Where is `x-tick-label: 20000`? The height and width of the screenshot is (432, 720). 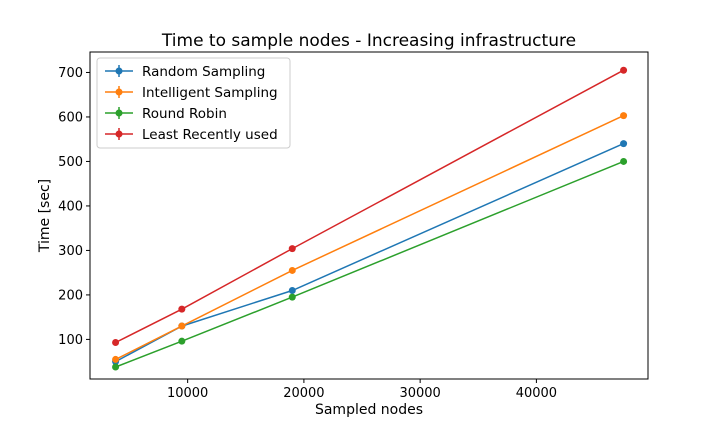
x-tick-label: 20000 is located at coordinates (303, 393).